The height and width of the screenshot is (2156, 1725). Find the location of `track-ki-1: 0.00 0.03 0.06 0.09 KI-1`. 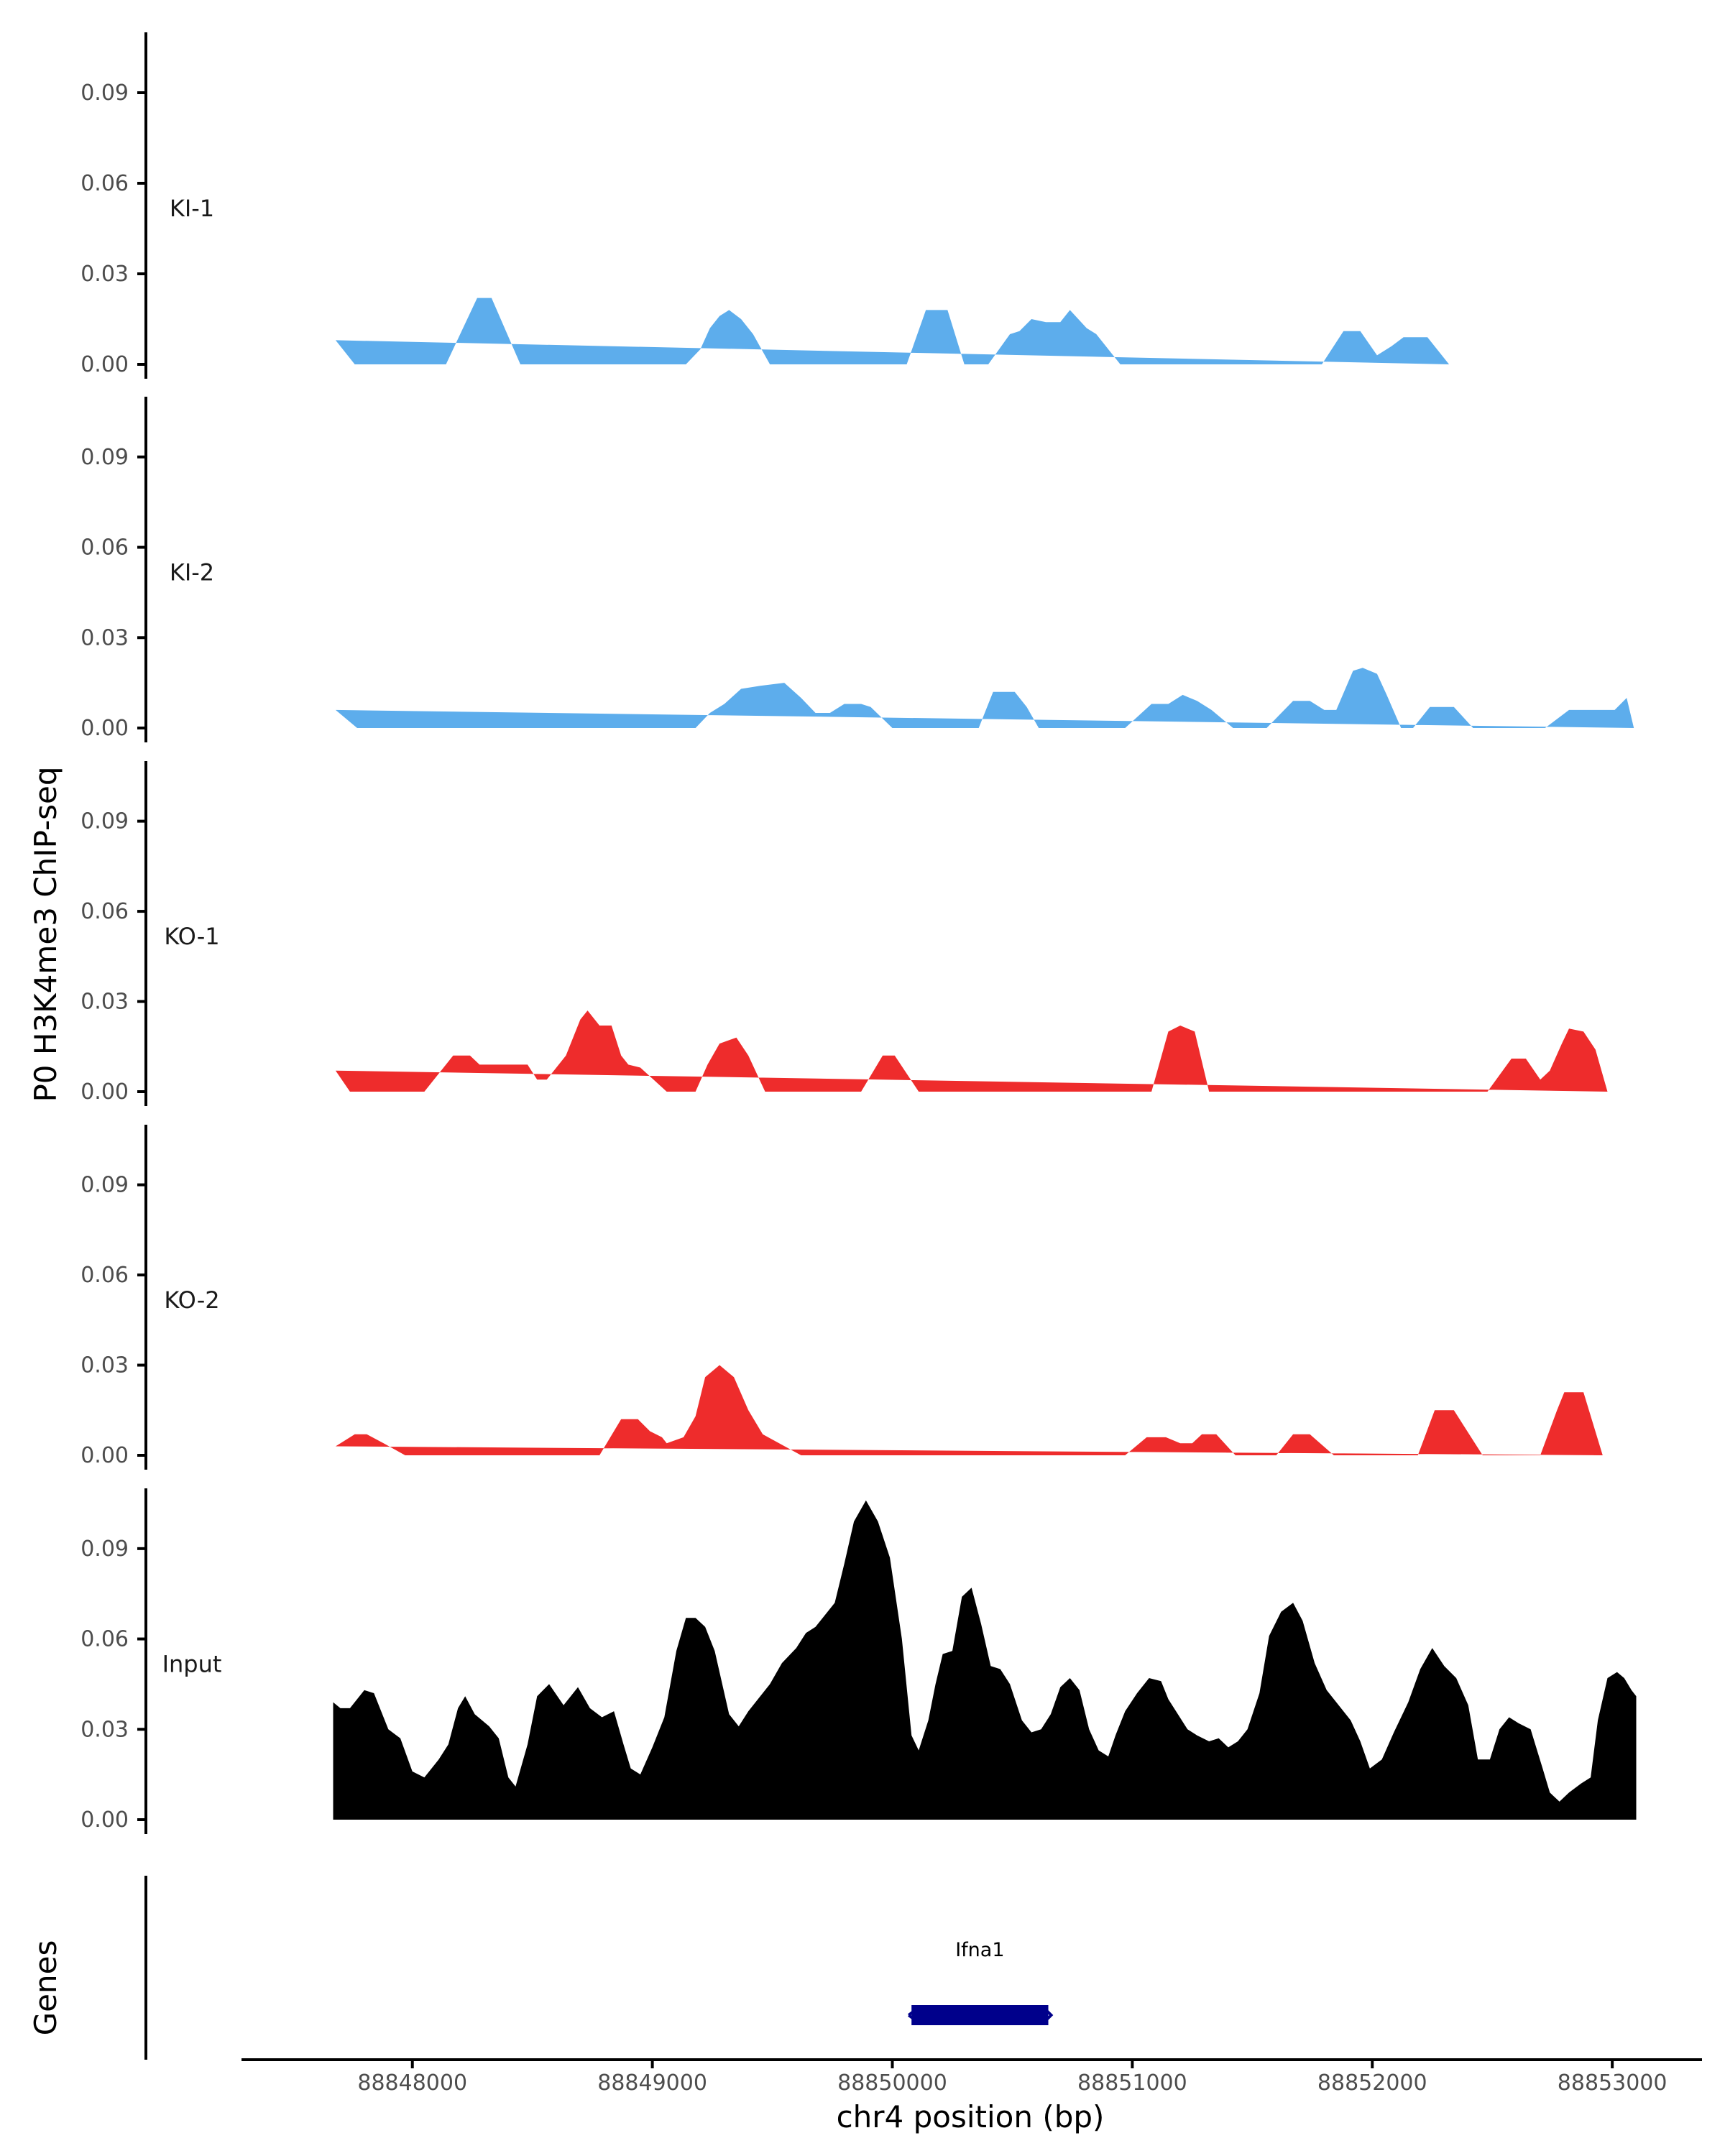

track-ki-1: 0.00 0.03 0.06 0.09 KI-1 is located at coordinates (765, 205).